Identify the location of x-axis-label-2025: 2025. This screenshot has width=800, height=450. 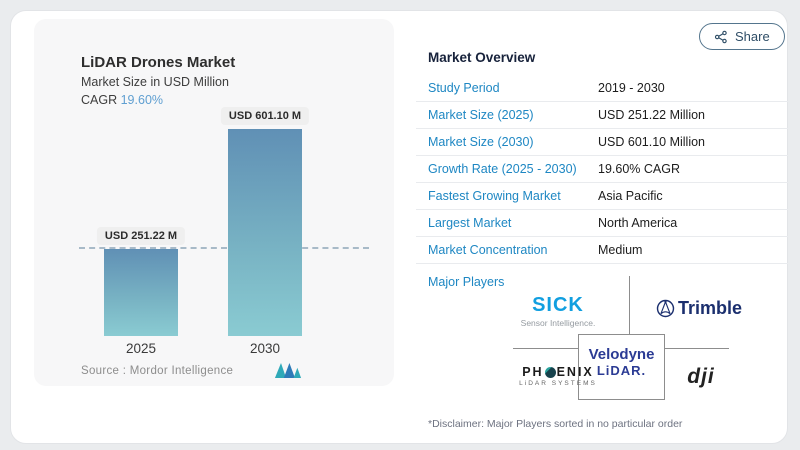
(141, 348).